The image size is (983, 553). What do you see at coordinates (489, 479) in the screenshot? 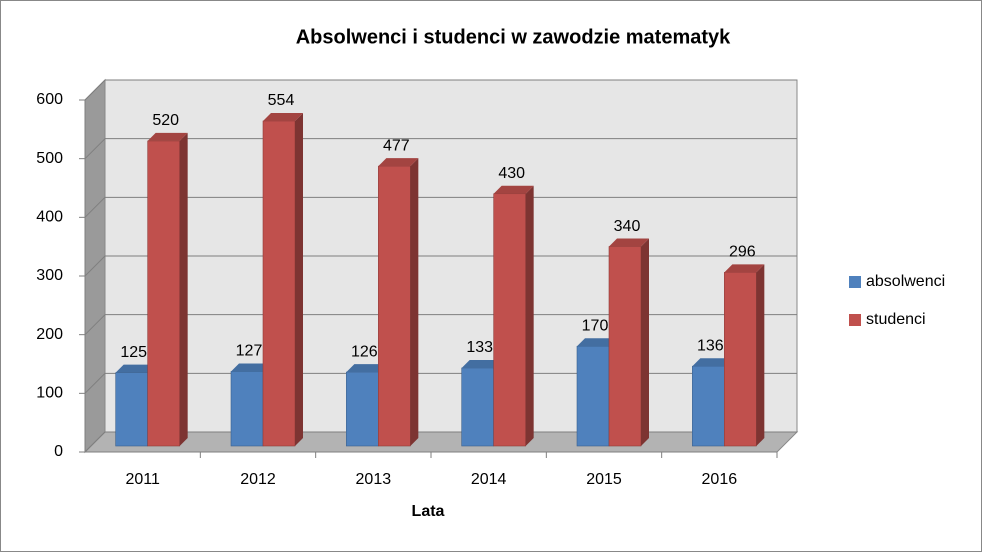
I see `x-tick-label: 2014` at bounding box center [489, 479].